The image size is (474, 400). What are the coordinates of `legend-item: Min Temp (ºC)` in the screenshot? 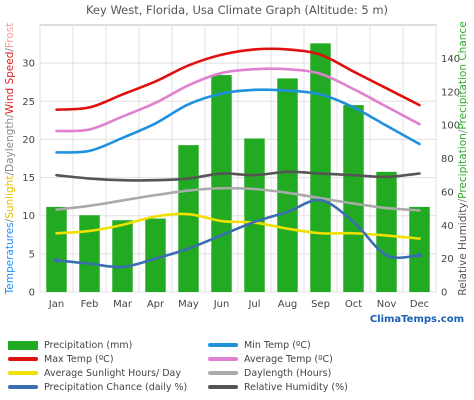 It's located at (259, 345).